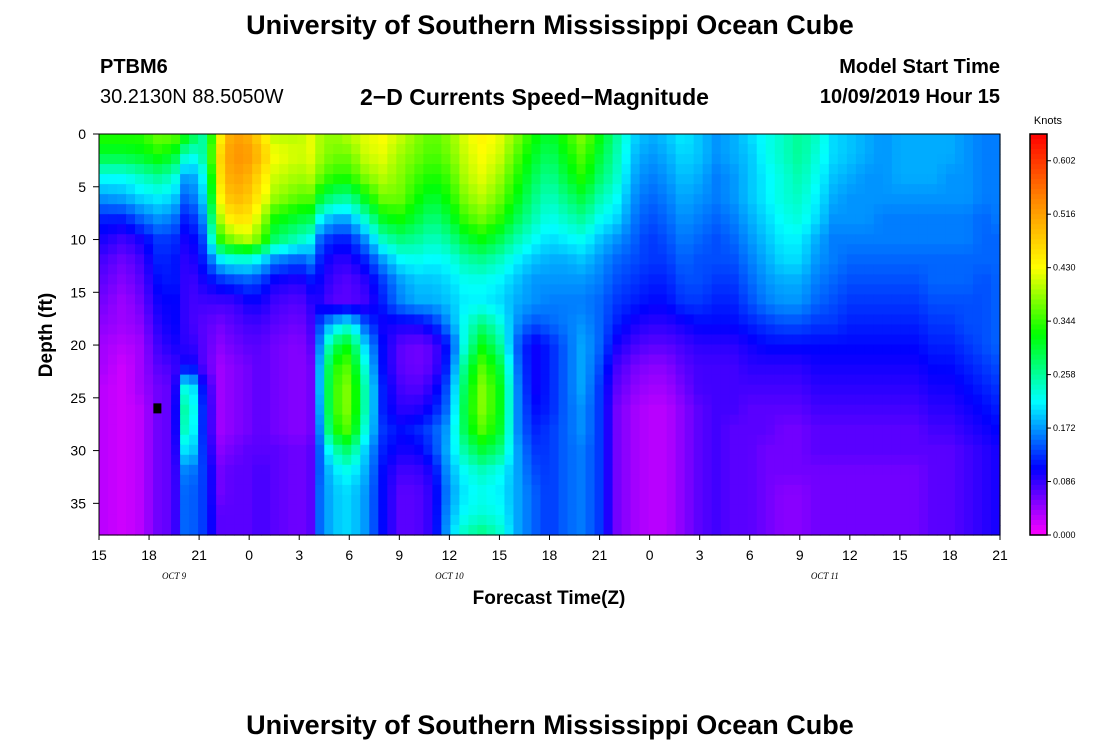 This screenshot has height=750, width=1100. Describe the element at coordinates (349, 555) in the screenshot. I see `x-tick-label: 6` at that location.